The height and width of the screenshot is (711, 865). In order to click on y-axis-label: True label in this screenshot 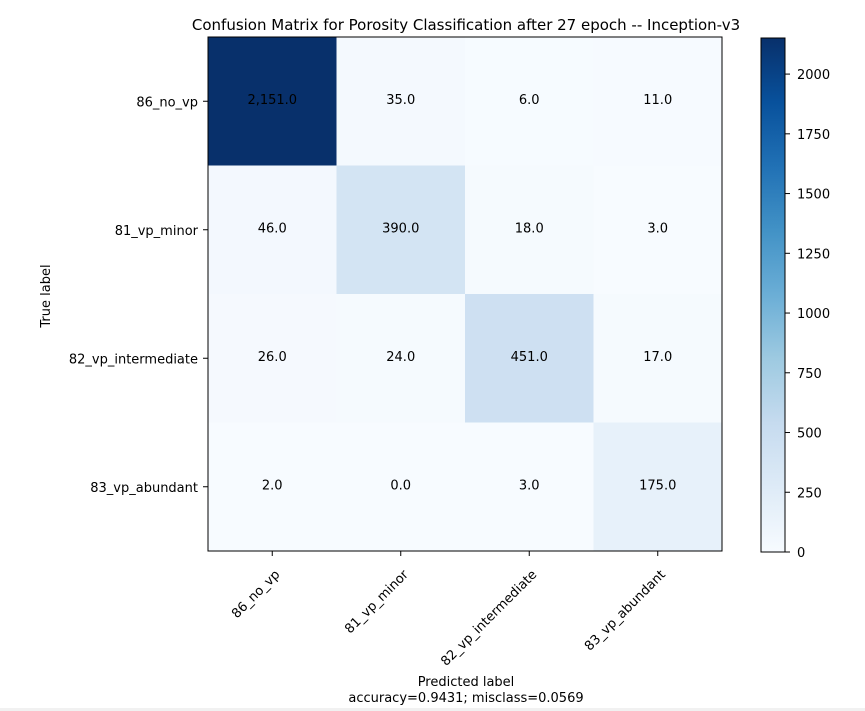, I will do `click(46, 296)`.